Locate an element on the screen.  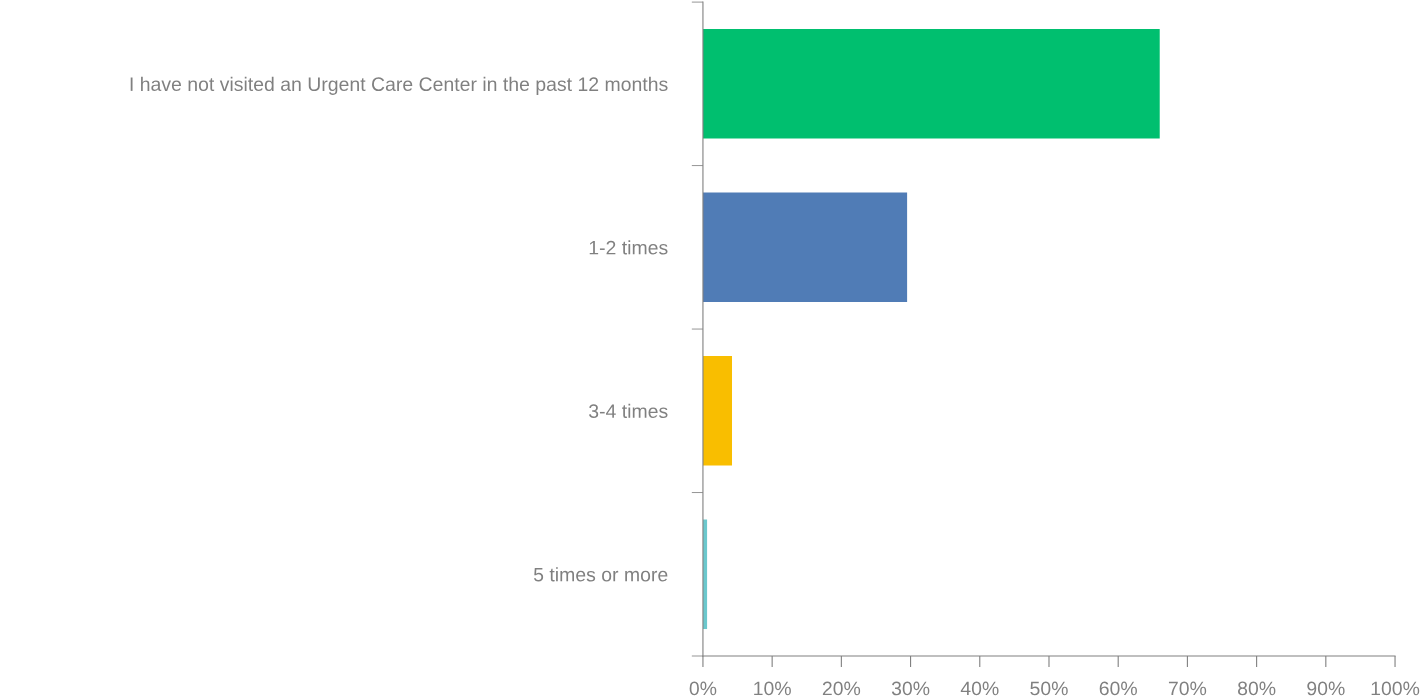
y-tick-label: 1-2 times is located at coordinates (628, 247).